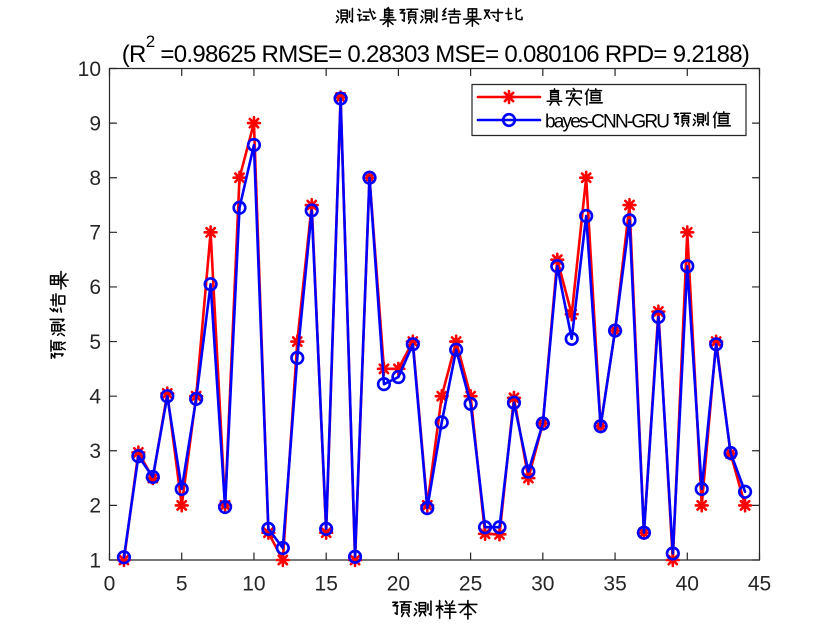 The image size is (840, 630). What do you see at coordinates (398, 584) in the screenshot?
I see `svg-text: 20` at bounding box center [398, 584].